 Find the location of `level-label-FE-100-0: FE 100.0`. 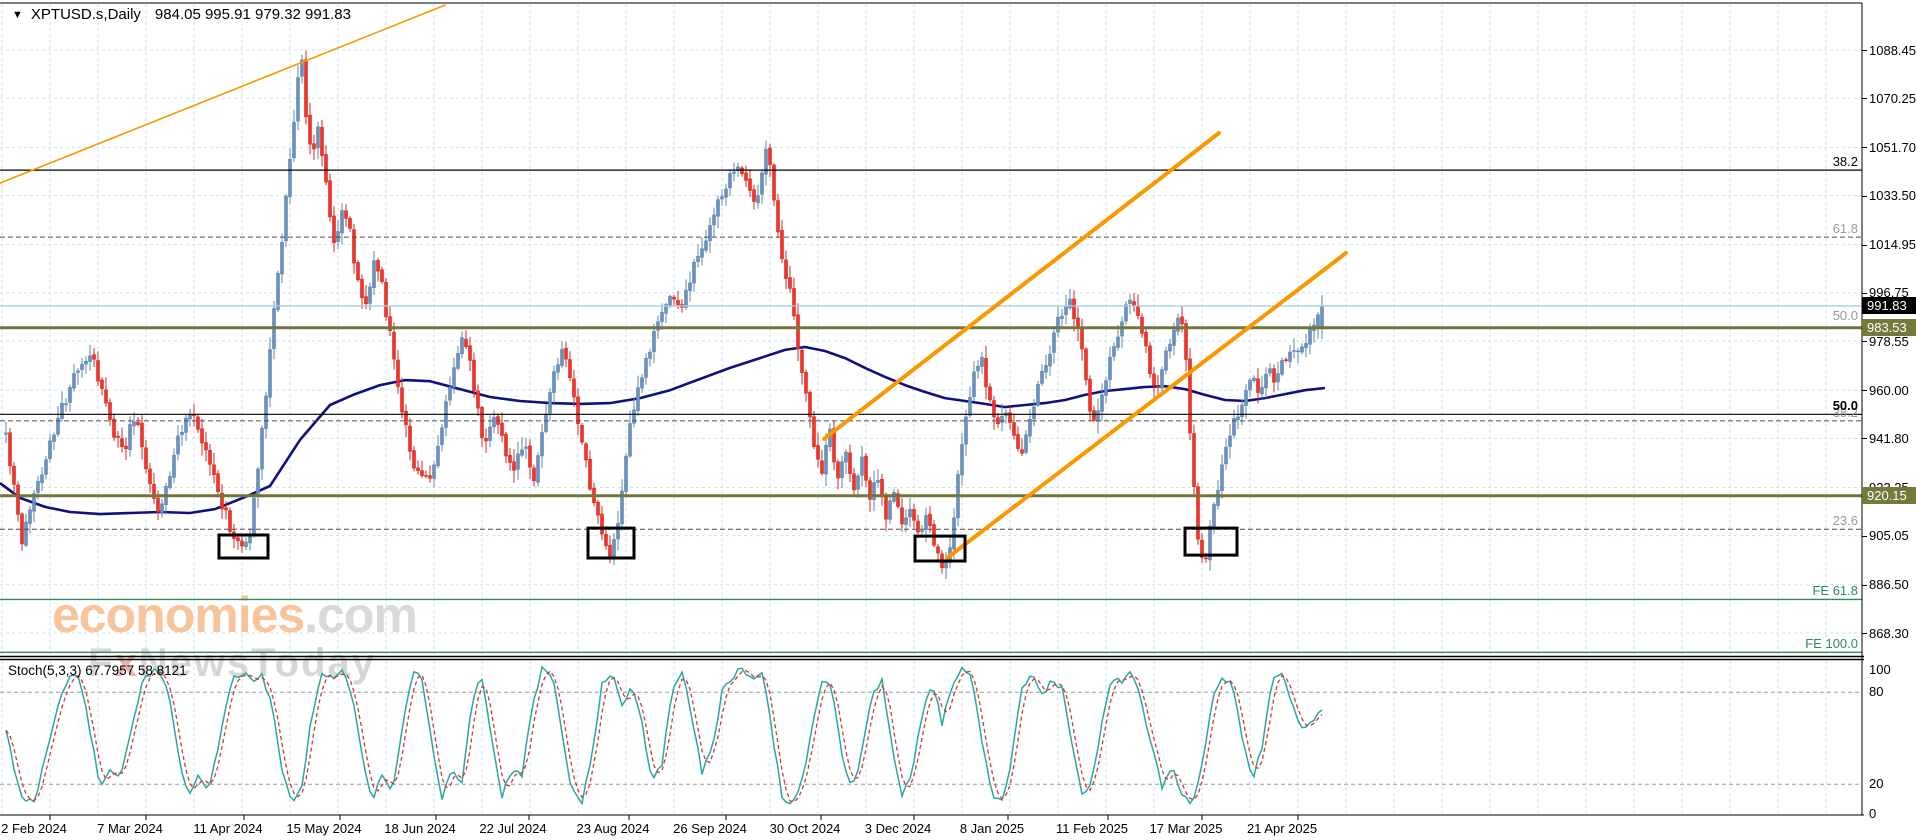

level-label-FE-100-0: FE 100.0 is located at coordinates (1831, 644).